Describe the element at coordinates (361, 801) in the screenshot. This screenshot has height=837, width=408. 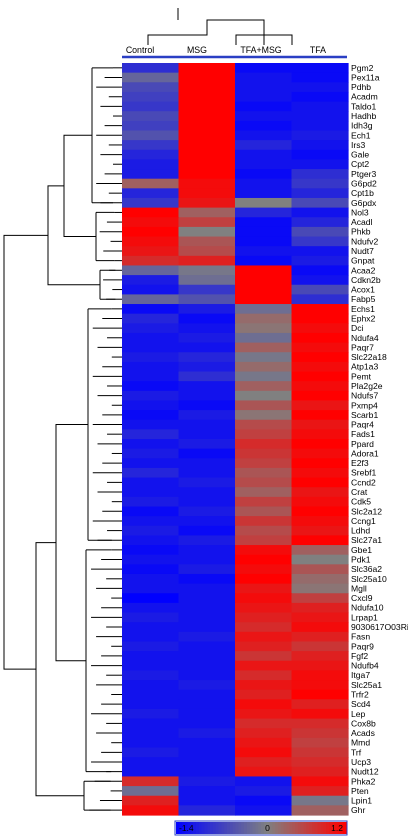
I see `gene-label: Lpin1` at that location.